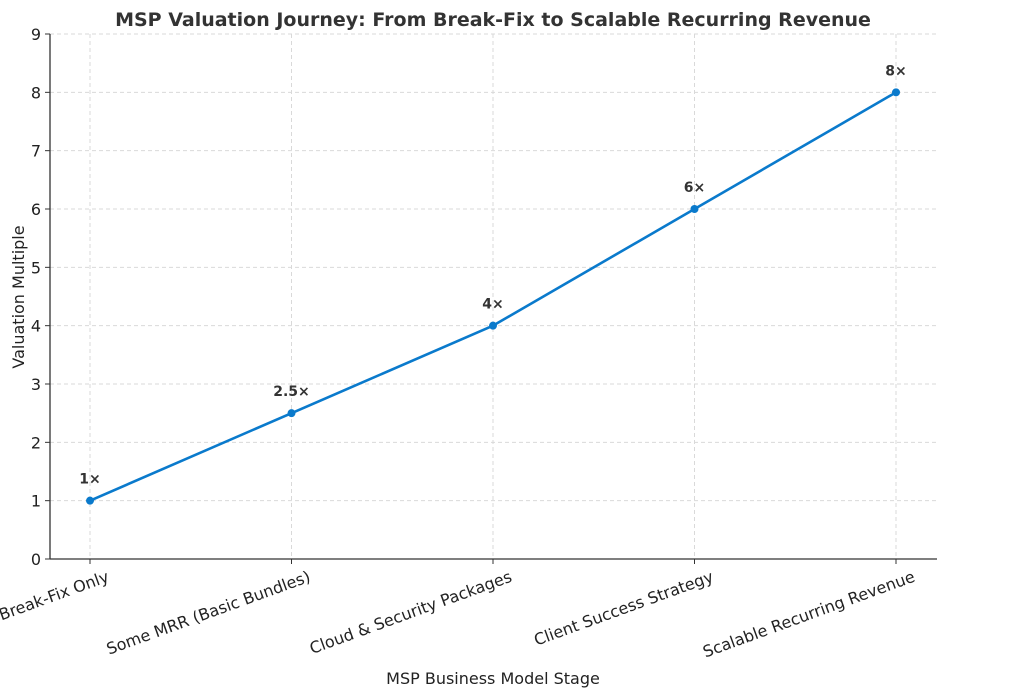 Image resolution: width=1024 pixels, height=697 pixels. Describe the element at coordinates (36, 326) in the screenshot. I see `y-tick-label: 4` at that location.